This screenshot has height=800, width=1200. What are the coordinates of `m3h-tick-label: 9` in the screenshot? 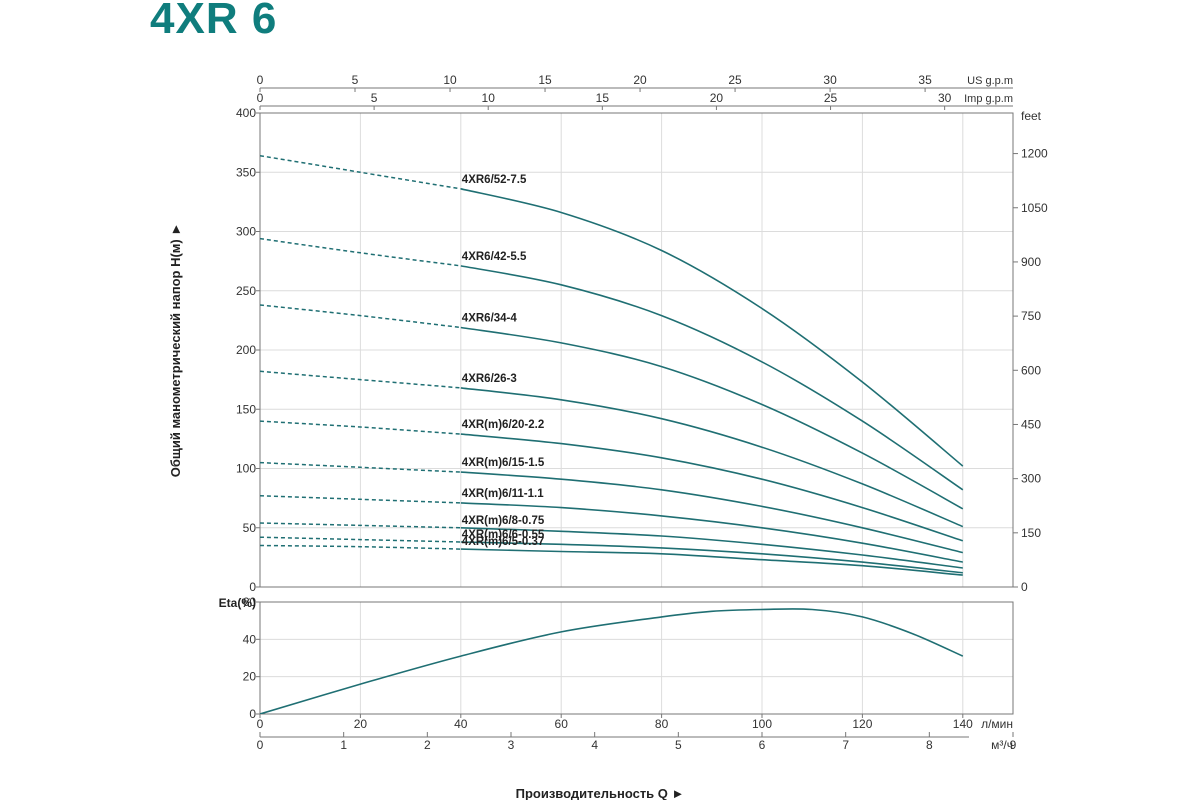 It's located at (1013, 745).